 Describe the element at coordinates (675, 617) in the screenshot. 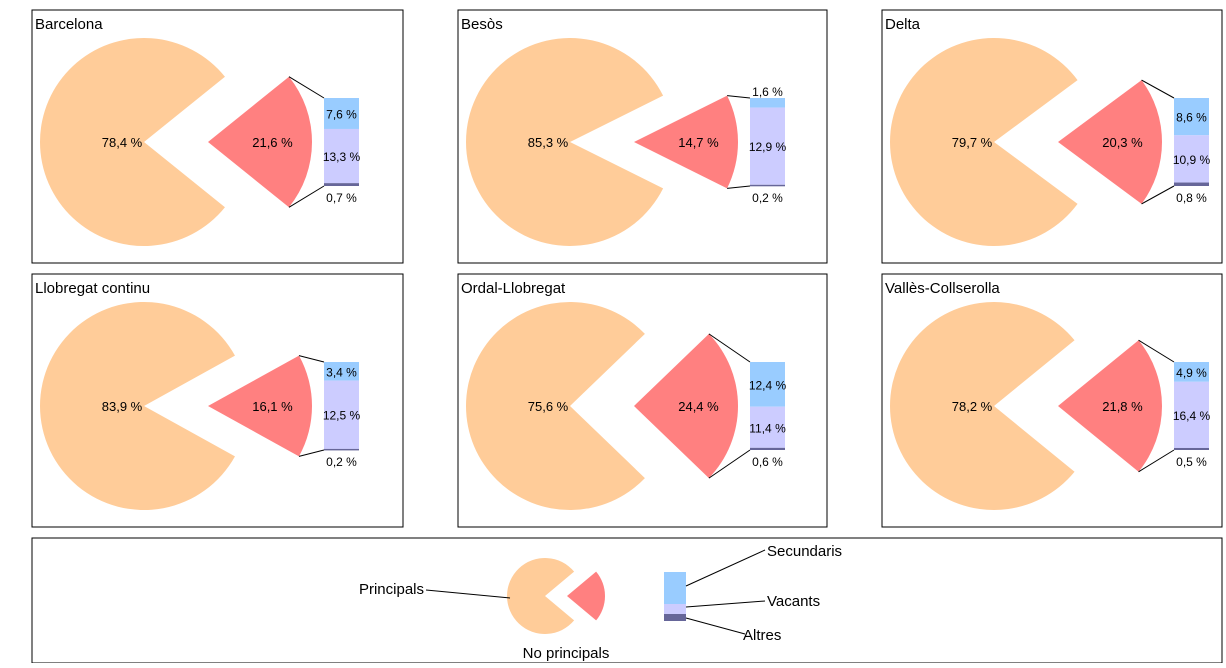

I see `legend-altres-swatch` at that location.